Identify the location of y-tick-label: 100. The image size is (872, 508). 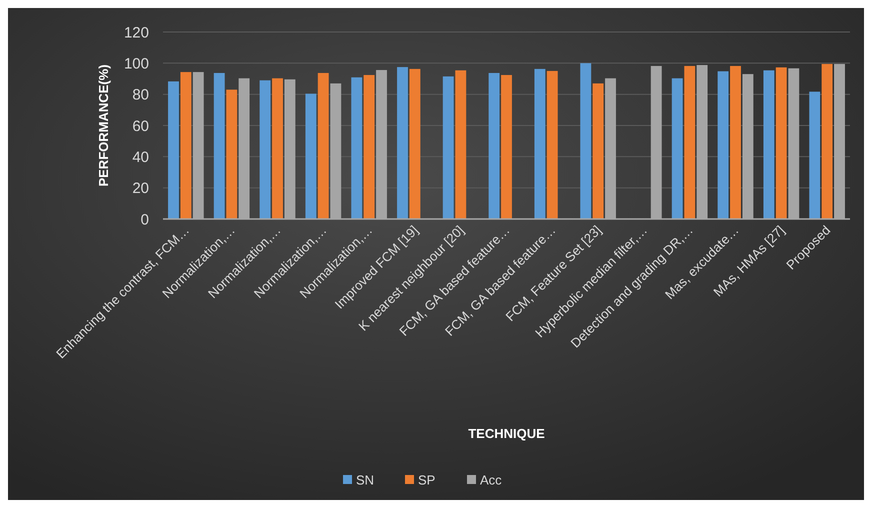
(136, 63).